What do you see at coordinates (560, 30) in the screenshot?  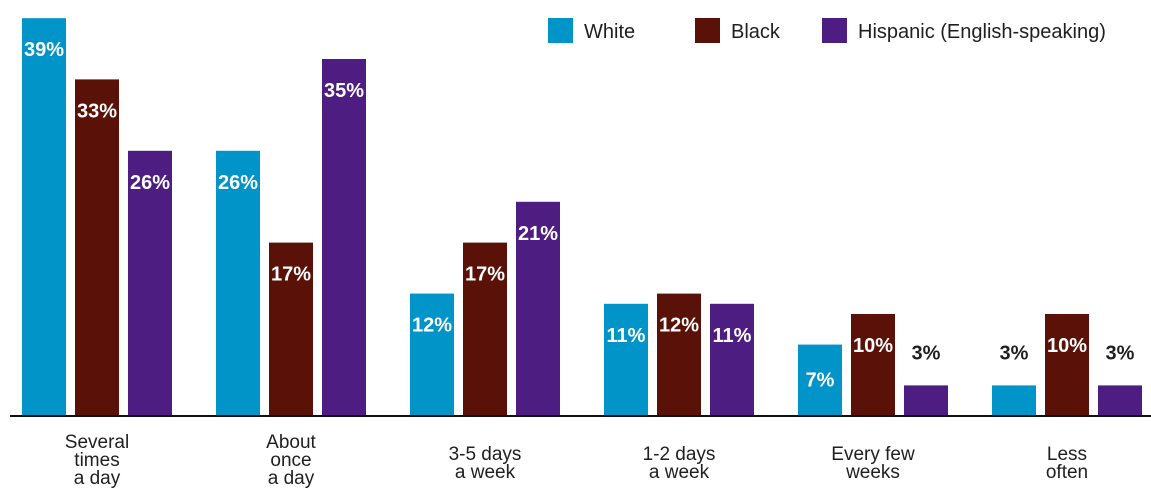 I see `legend-swatch-white` at bounding box center [560, 30].